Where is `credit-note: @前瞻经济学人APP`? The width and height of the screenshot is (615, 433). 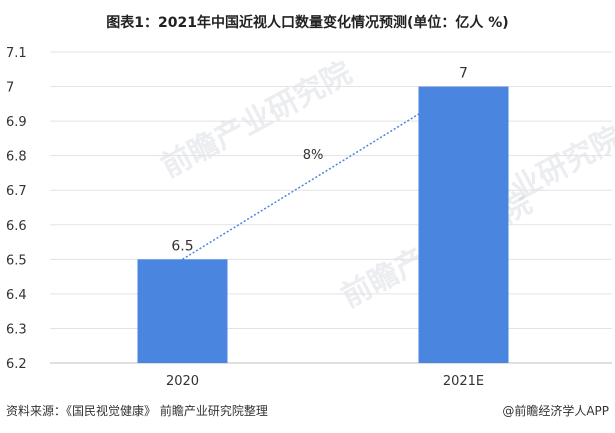
credit-note: @前瞻经济学人APP is located at coordinates (555, 411).